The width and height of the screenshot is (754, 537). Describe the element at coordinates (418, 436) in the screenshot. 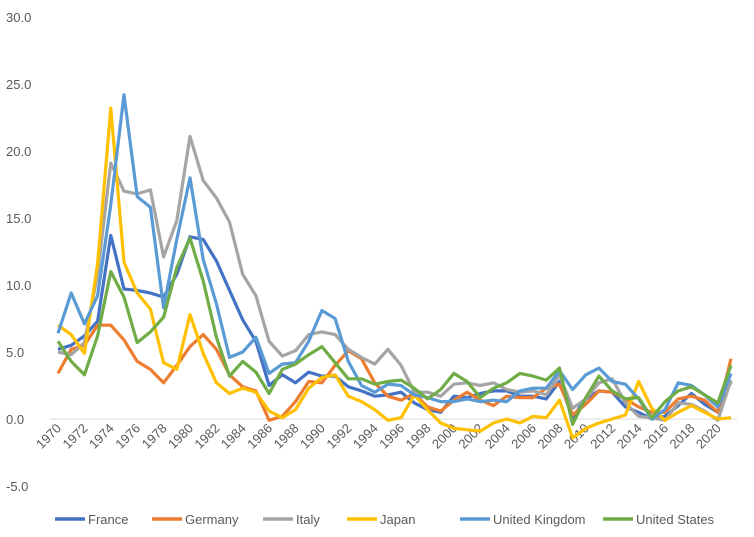

I see `x-tick-label: 1998` at that location.